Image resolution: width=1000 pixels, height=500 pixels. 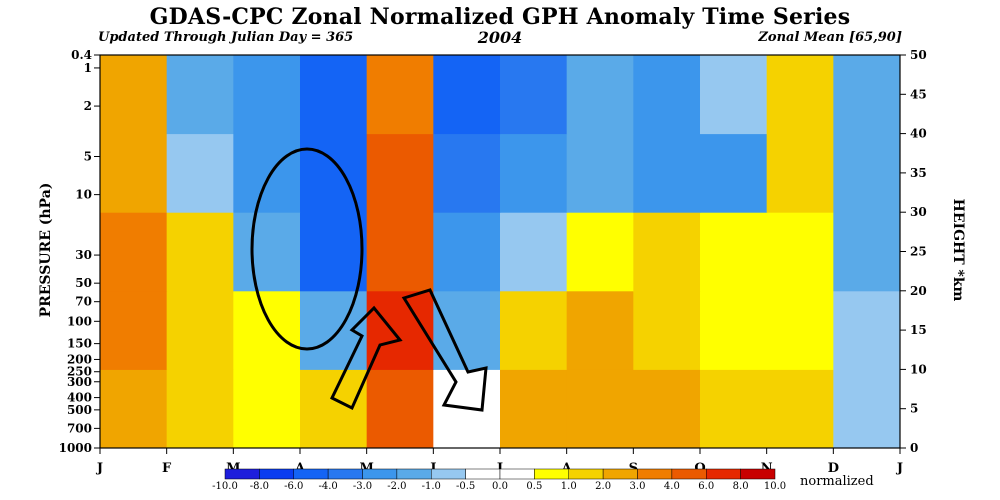 I want to click on colorbar-tick-label: -0.5, so click(x=465, y=486).